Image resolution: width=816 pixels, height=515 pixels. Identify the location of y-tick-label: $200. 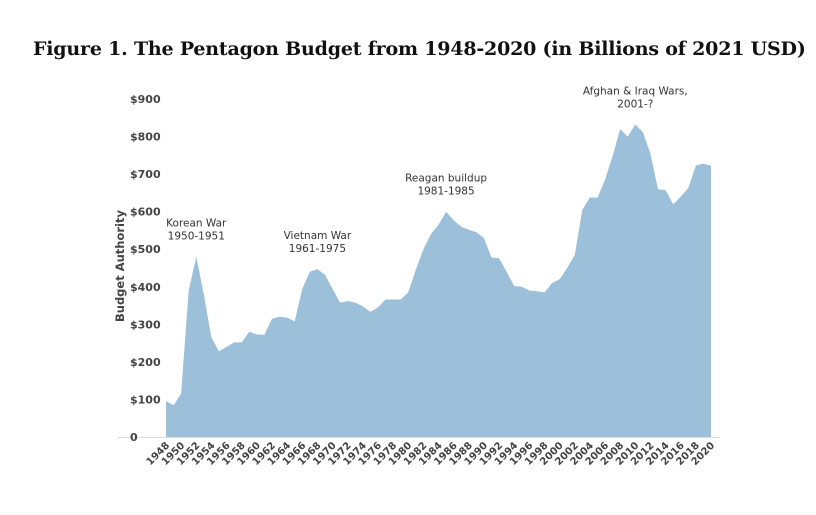
(145, 362).